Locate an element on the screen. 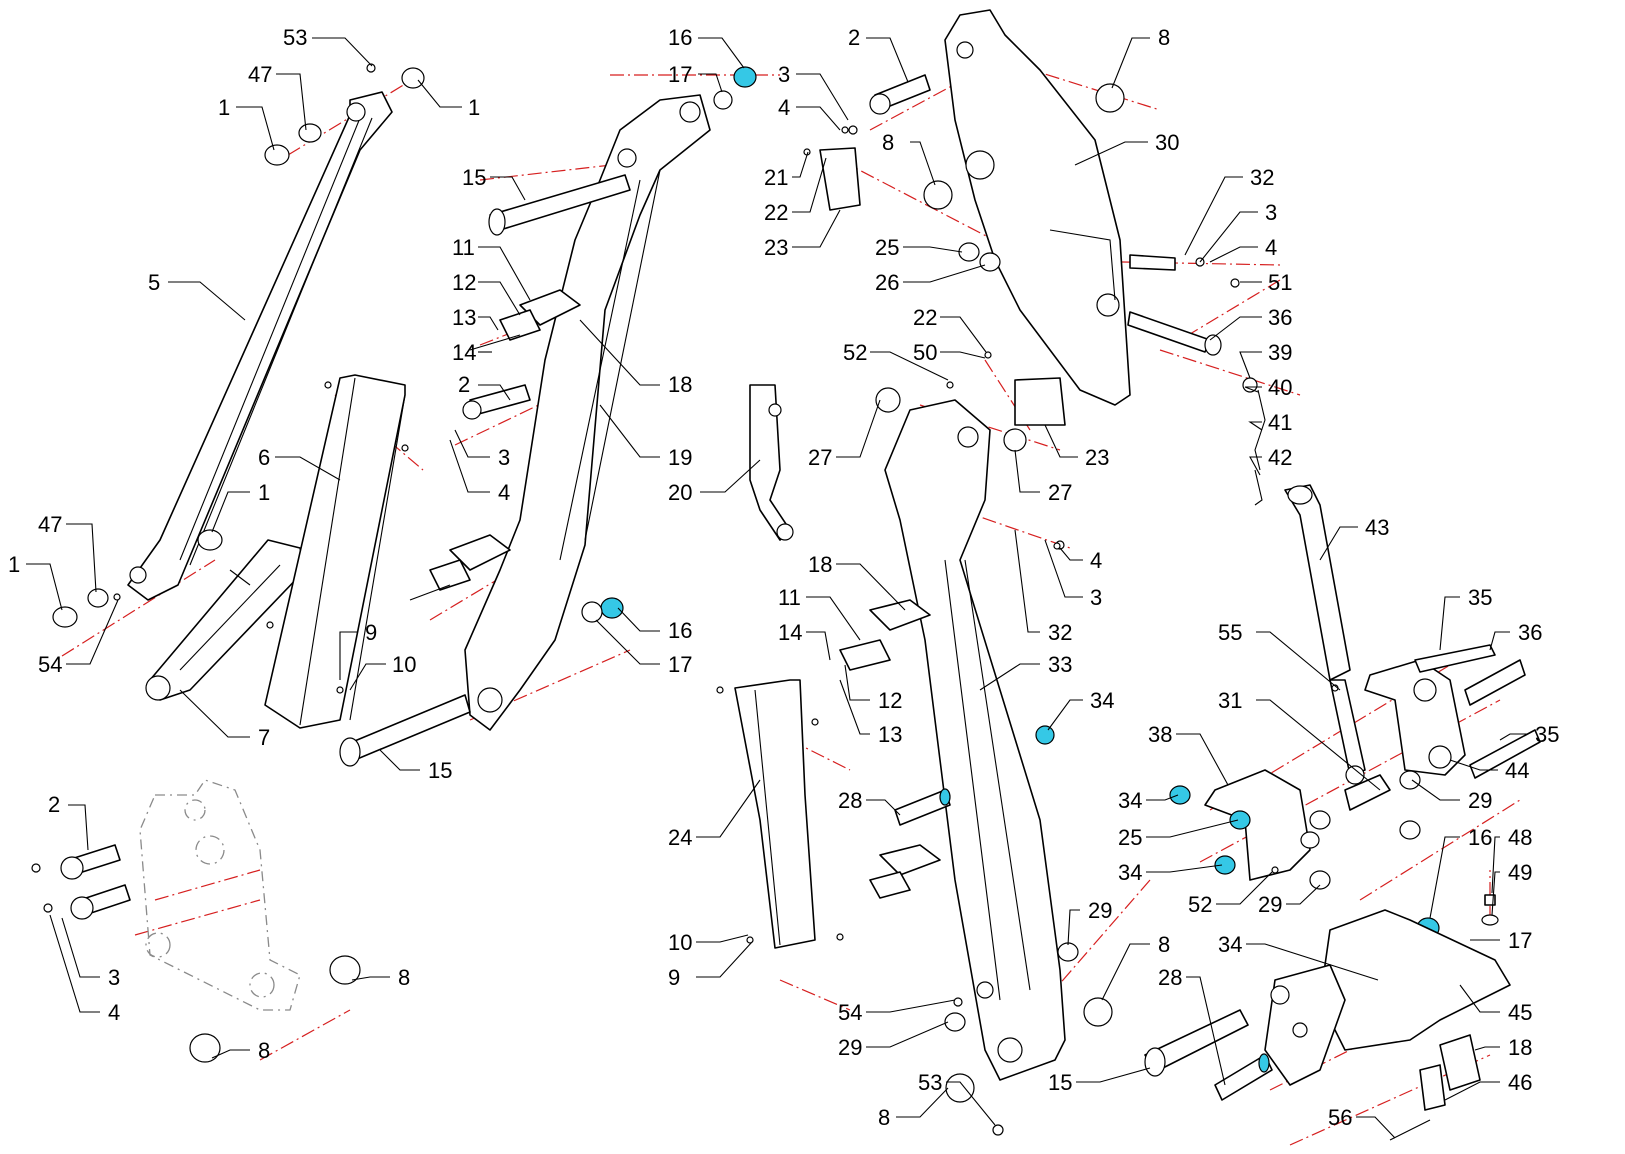 The image size is (1625, 1154). pin-parts-28-15-lower is located at coordinates (1208, 1055).